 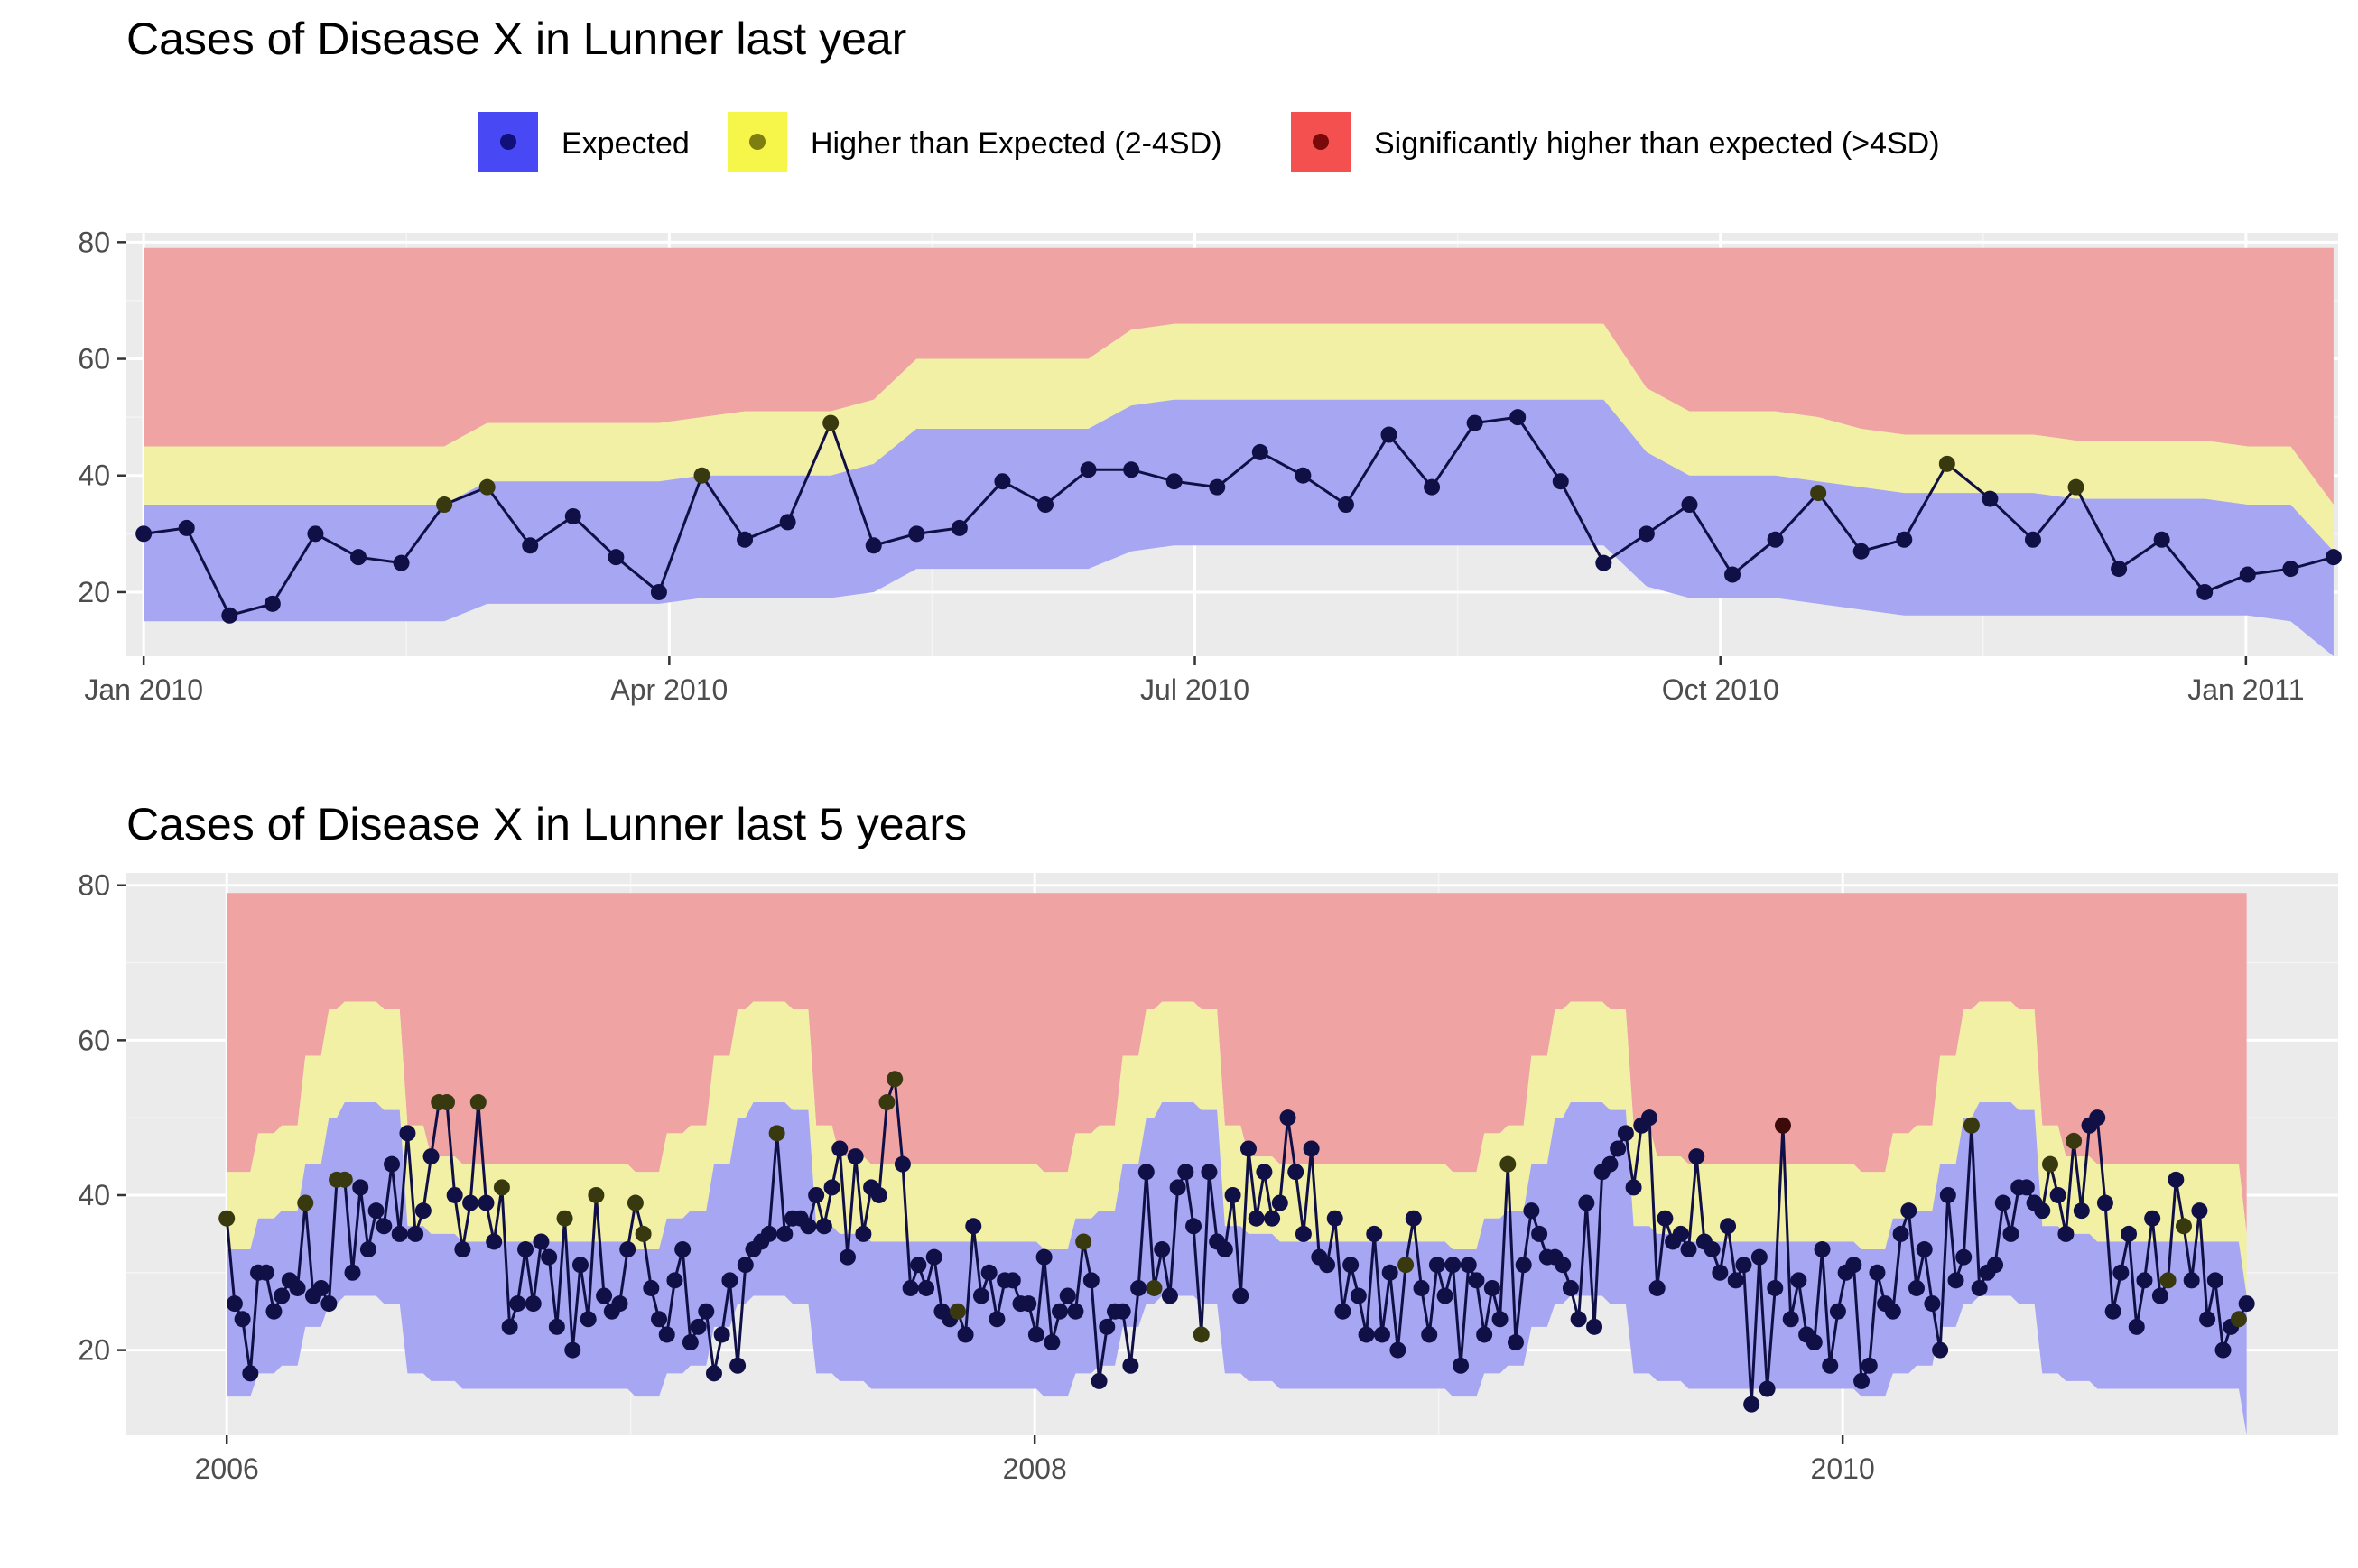 I want to click on legend-label-higher: Higher than Expected (2-4SD), so click(x=1016, y=143).